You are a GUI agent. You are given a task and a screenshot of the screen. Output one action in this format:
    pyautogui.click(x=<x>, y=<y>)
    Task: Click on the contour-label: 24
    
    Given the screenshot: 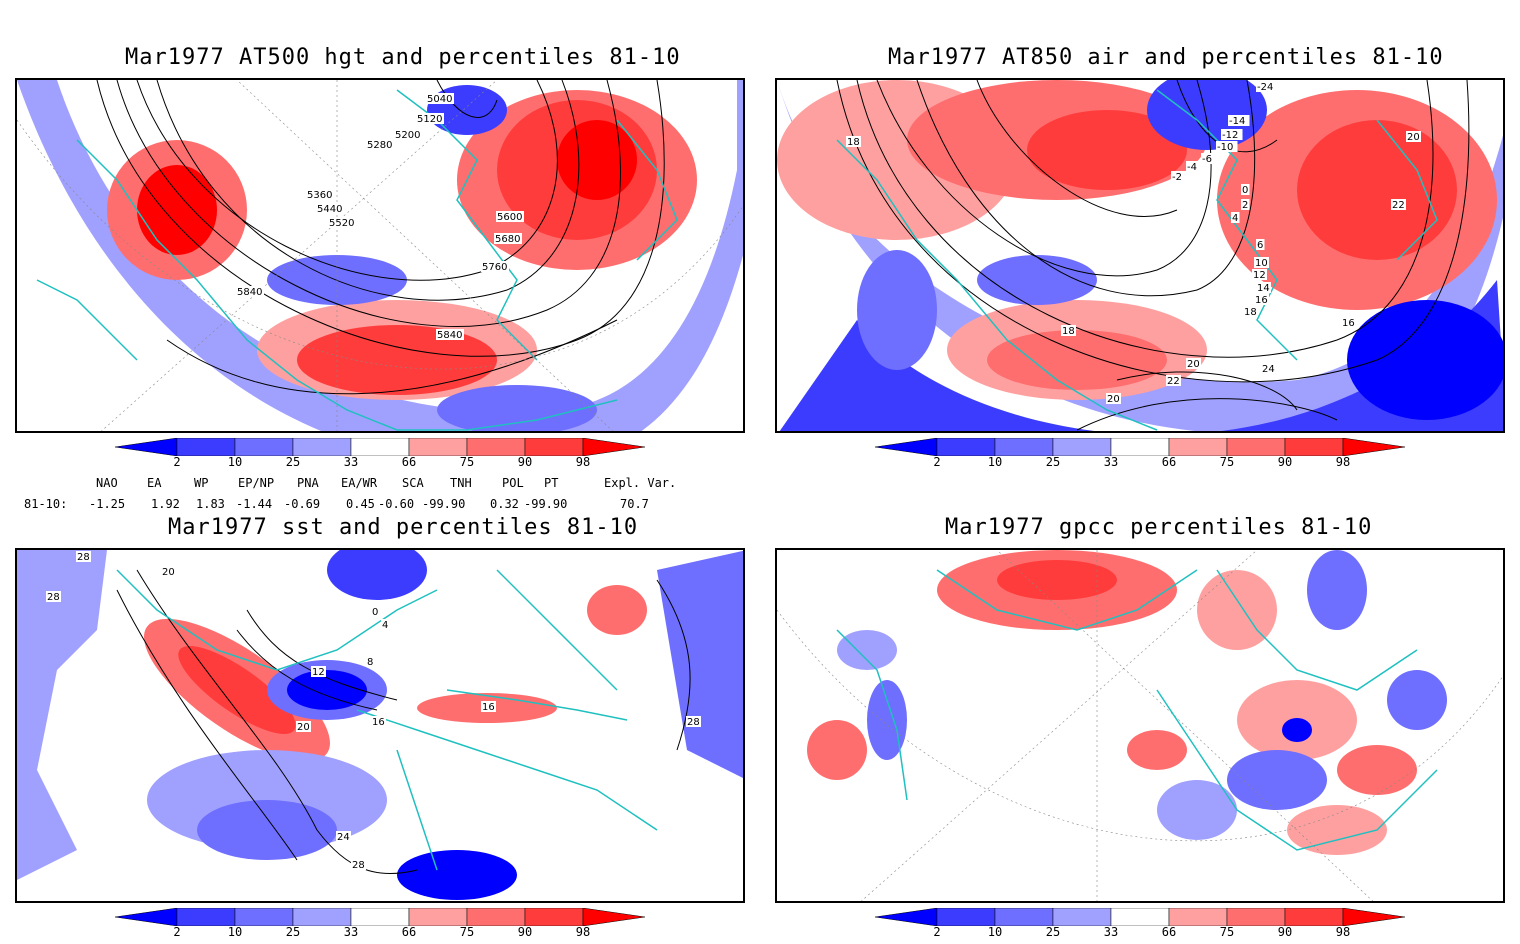 What is the action you would take?
    pyautogui.click(x=343, y=837)
    